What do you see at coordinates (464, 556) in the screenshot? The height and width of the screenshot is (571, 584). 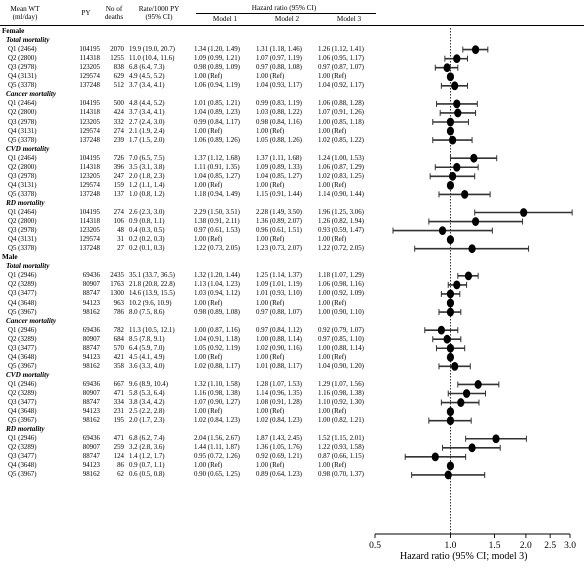 I see `x-axis-label: Hazard ratio (95% CI; model 3)` at bounding box center [464, 556].